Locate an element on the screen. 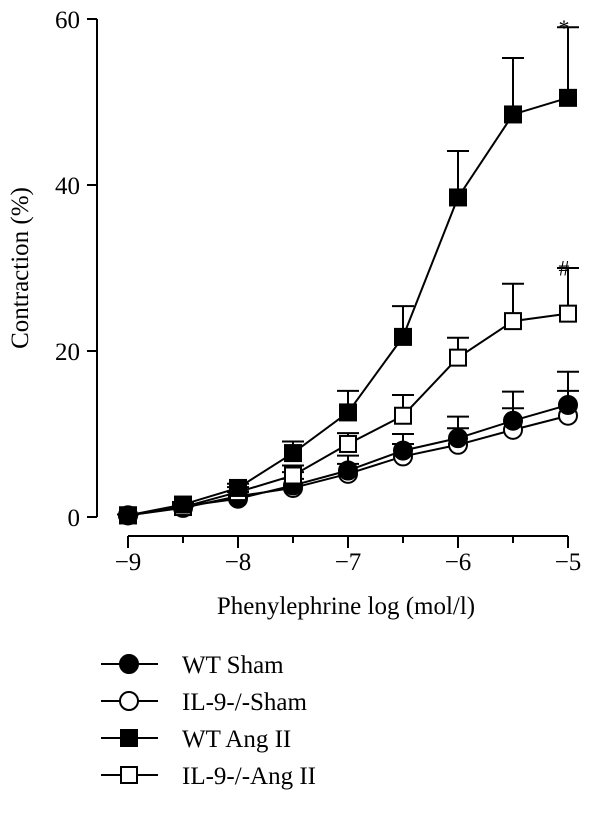 The width and height of the screenshot is (597, 813). legend-item: IL-9-/-Sham is located at coordinates (204, 702).